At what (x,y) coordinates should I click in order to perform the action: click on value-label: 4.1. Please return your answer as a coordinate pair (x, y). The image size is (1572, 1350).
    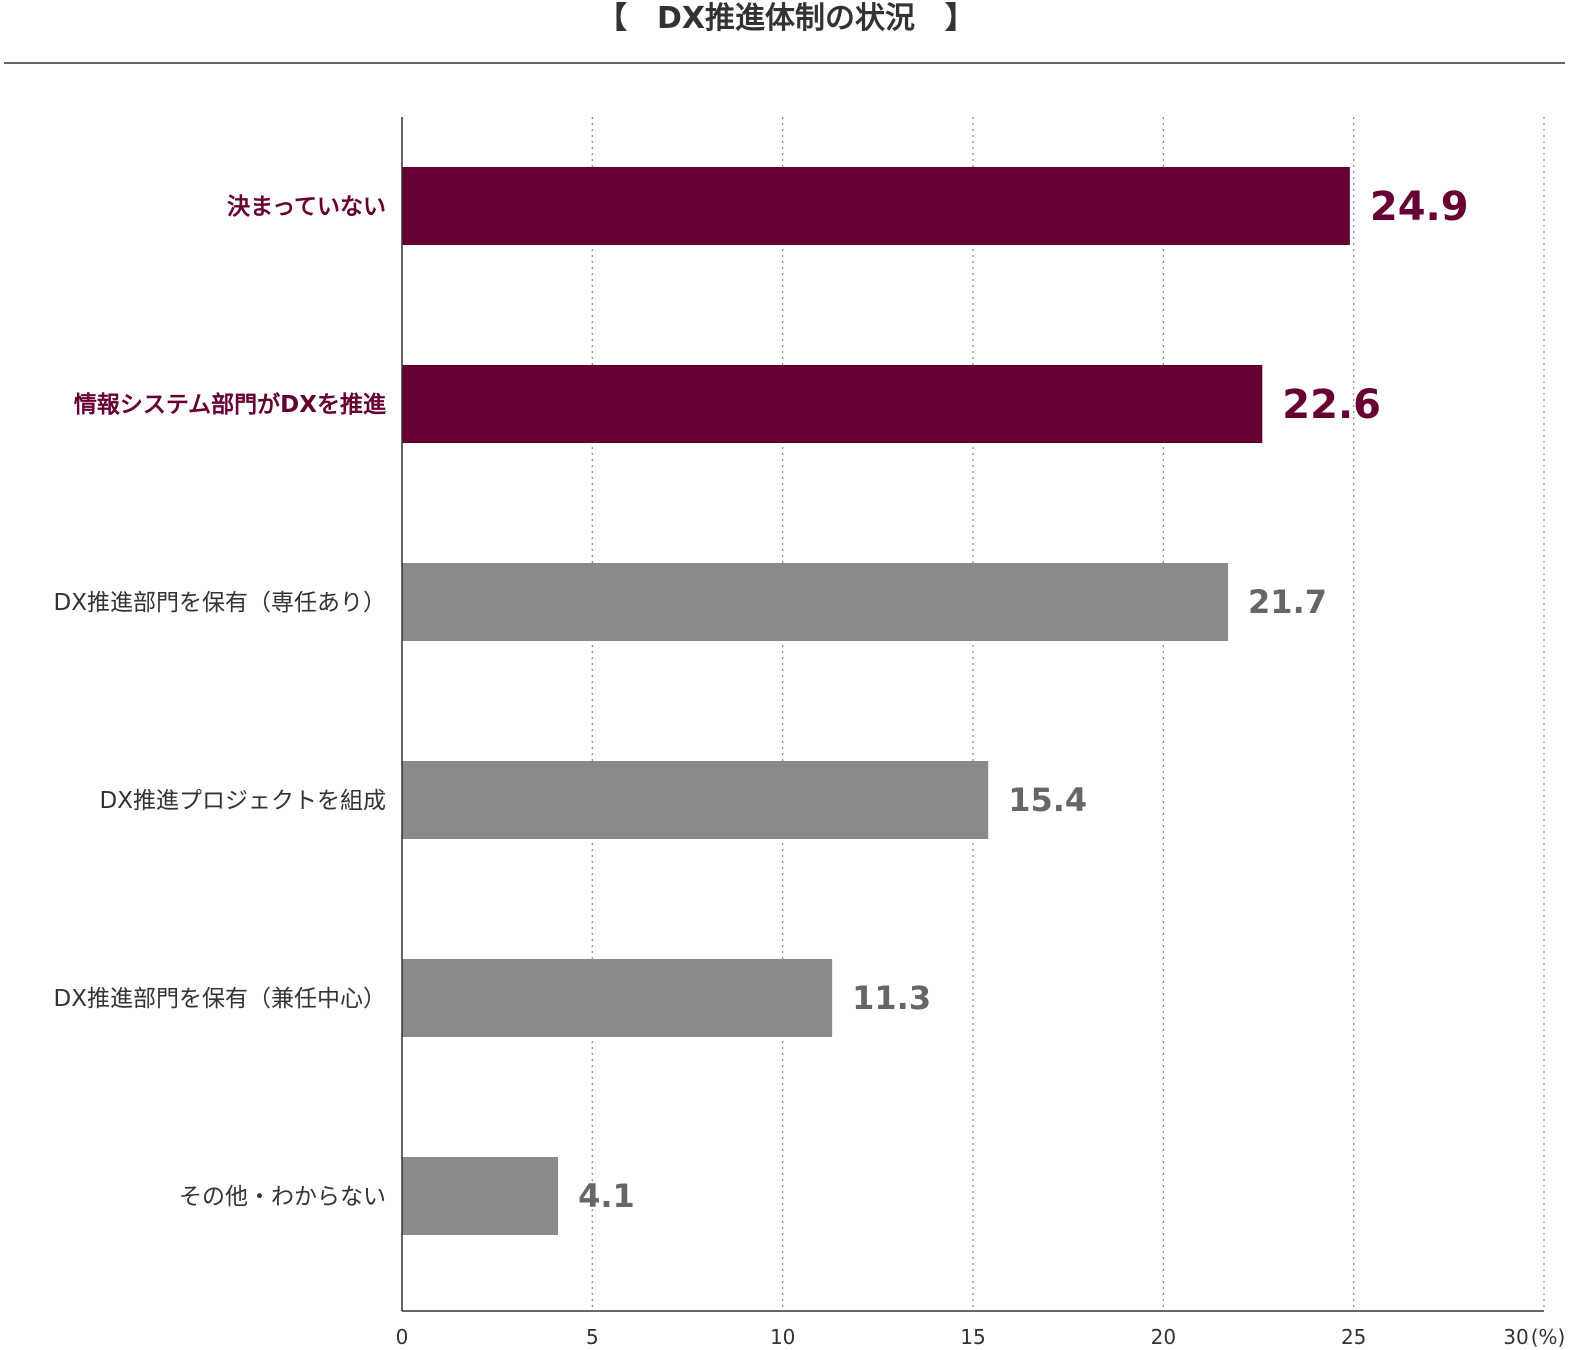
    Looking at the image, I should click on (606, 1196).